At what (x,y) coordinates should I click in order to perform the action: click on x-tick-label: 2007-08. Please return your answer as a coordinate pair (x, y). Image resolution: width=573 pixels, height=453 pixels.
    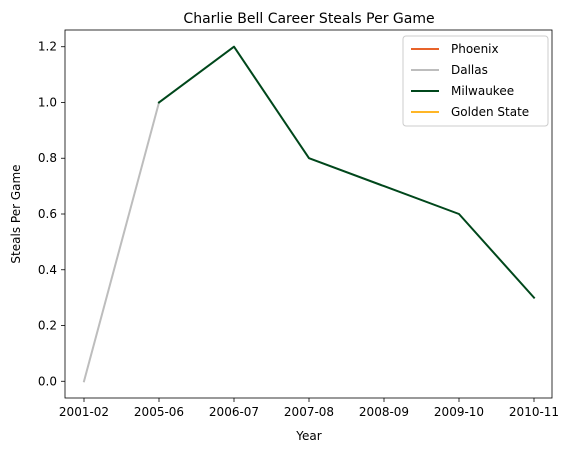
    Looking at the image, I should click on (309, 412).